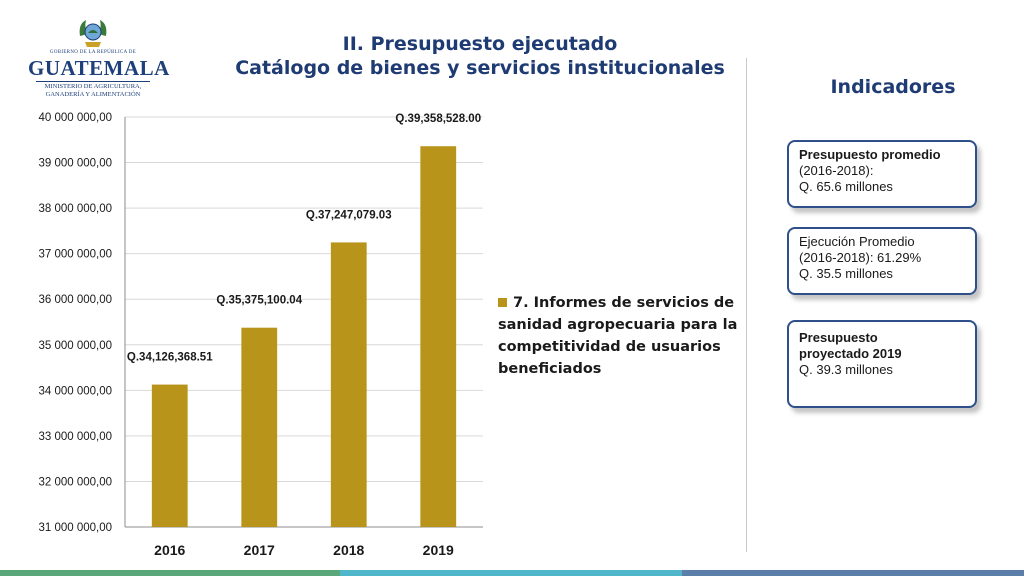  I want to click on x-tick-label: 2018, so click(348, 550).